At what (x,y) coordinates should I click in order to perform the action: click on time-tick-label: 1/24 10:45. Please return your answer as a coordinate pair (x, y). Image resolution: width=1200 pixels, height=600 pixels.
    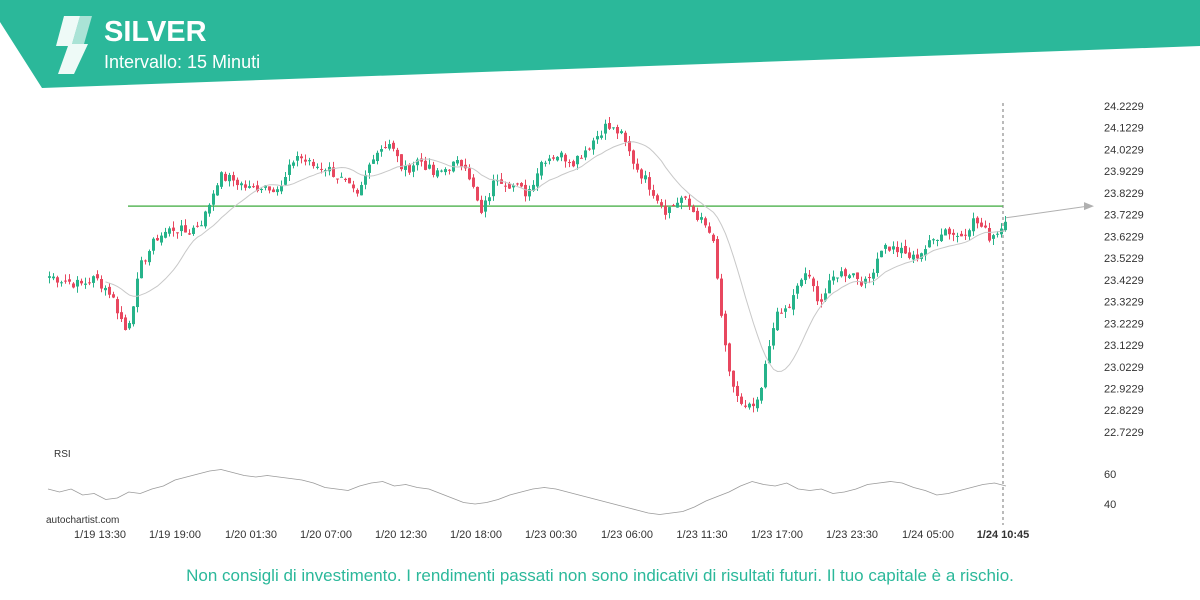
    Looking at the image, I should click on (1003, 535).